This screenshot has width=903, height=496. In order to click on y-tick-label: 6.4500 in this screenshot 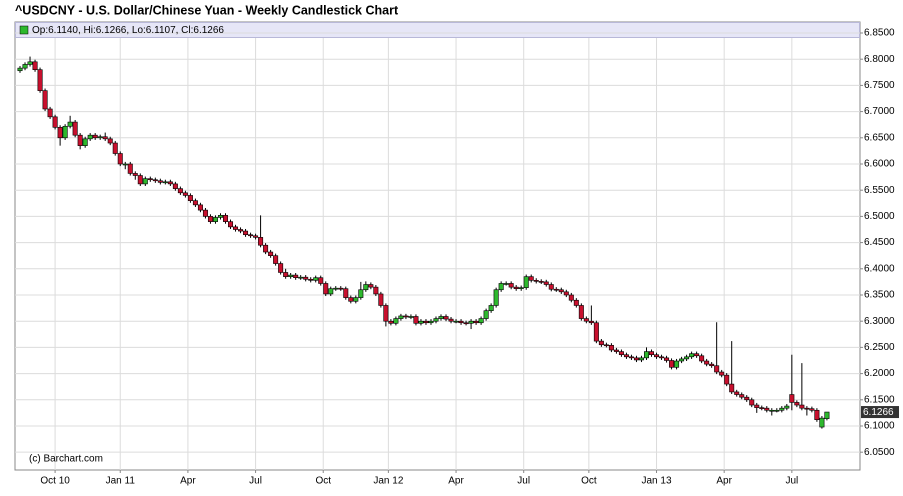, I will do `click(879, 242)`.